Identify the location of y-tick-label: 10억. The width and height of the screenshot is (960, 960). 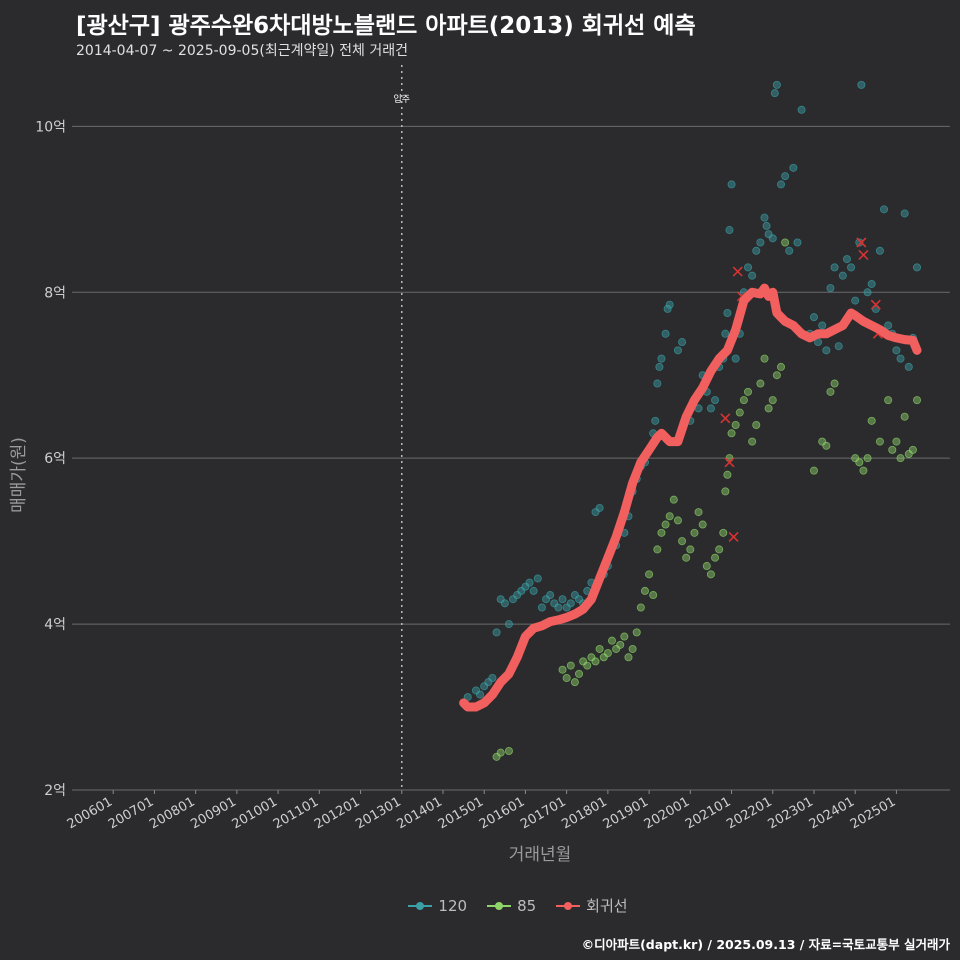
(50, 127).